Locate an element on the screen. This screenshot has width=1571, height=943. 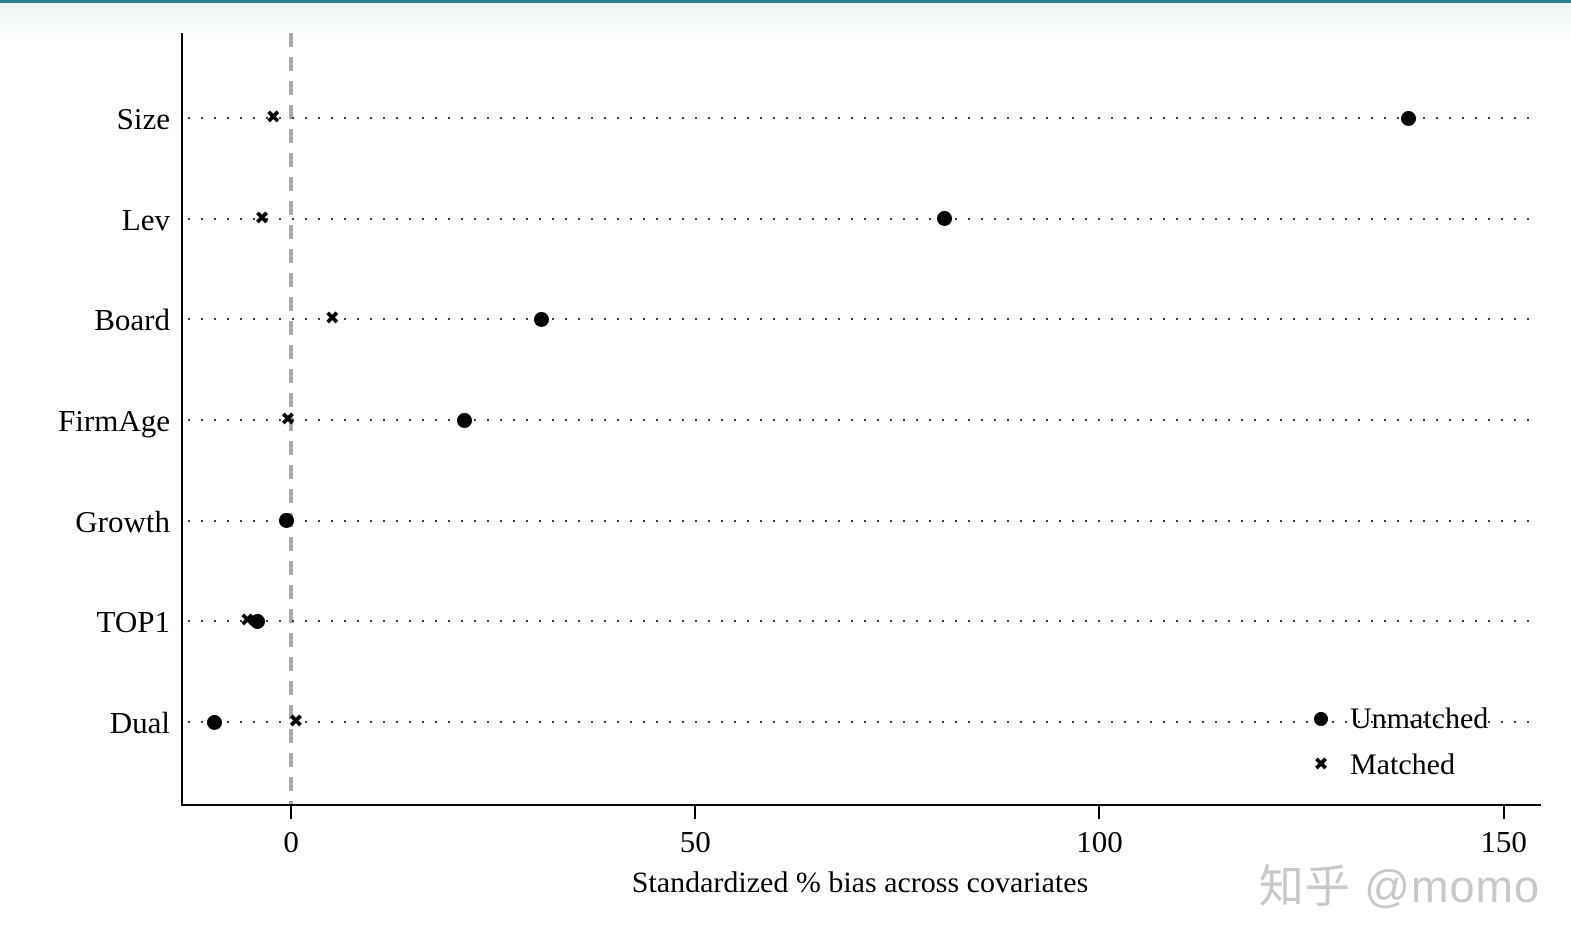
legend-label-unmatched: Unmatched is located at coordinates (1419, 718).